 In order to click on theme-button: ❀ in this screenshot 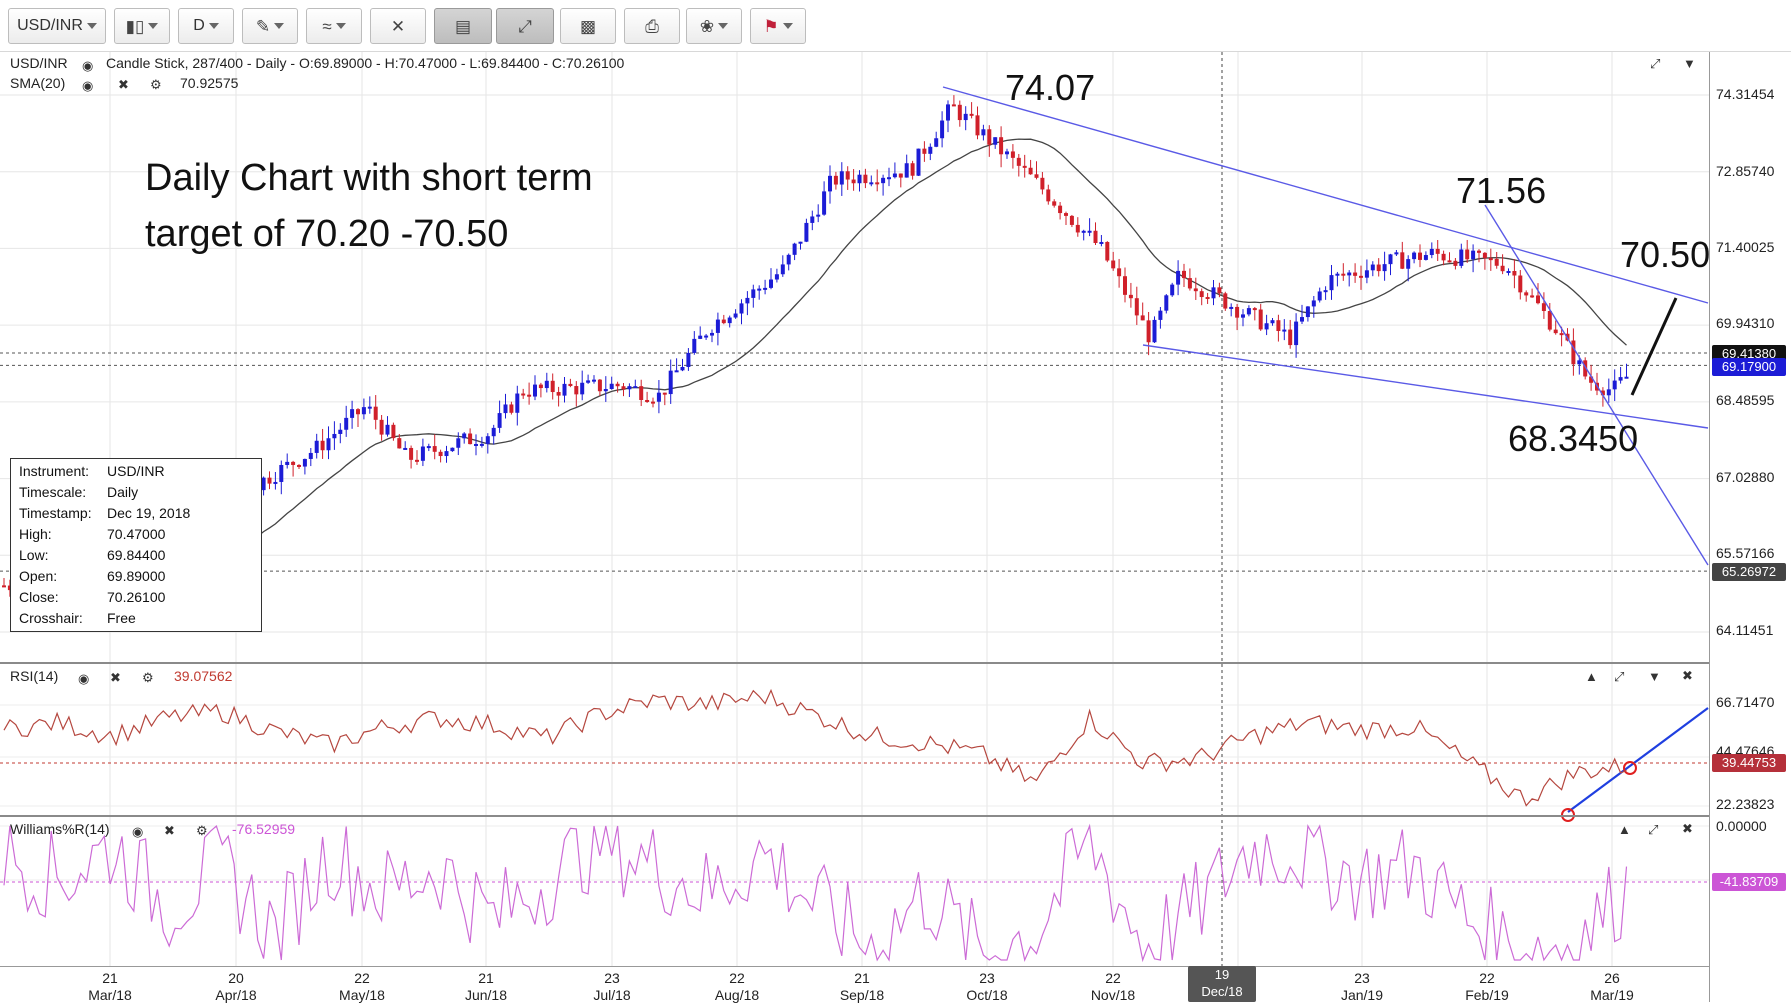, I will do `click(714, 26)`.